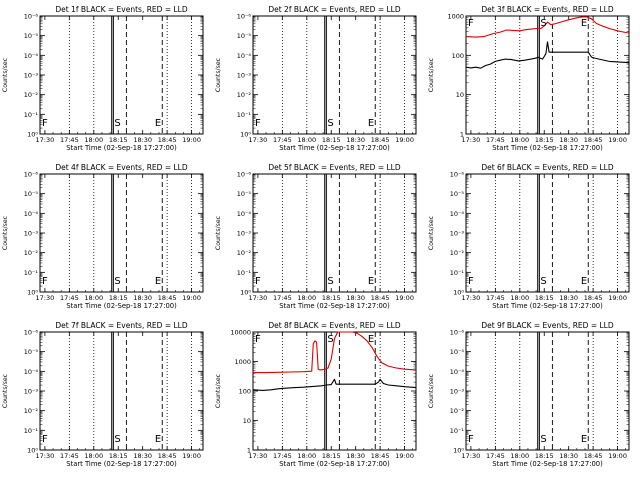 Image resolution: width=640 pixels, height=480 pixels. I want to click on panel-title: Det 3f BLACK = Events, RED = LLD, so click(547, 9).